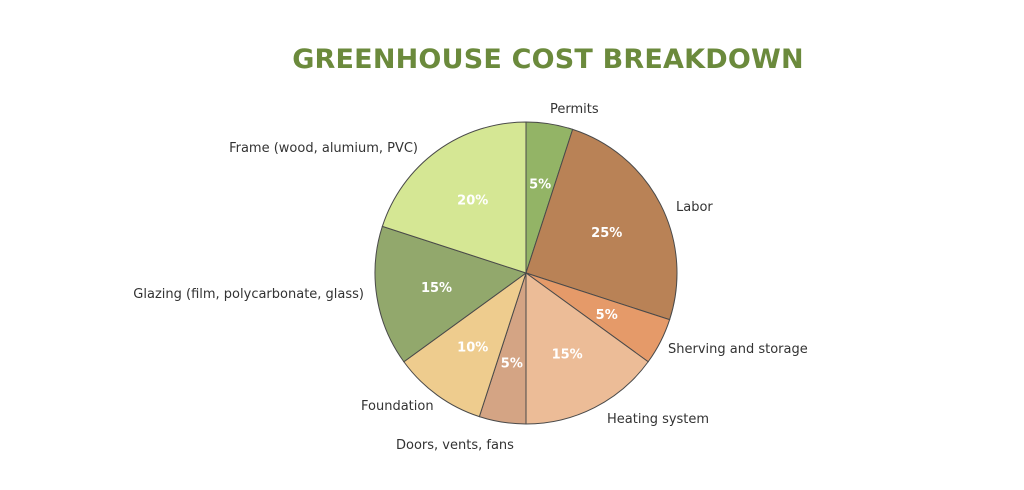 This screenshot has width=1024, height=490. What do you see at coordinates (472, 201) in the screenshot?
I see `slice-value-label: 20%` at bounding box center [472, 201].